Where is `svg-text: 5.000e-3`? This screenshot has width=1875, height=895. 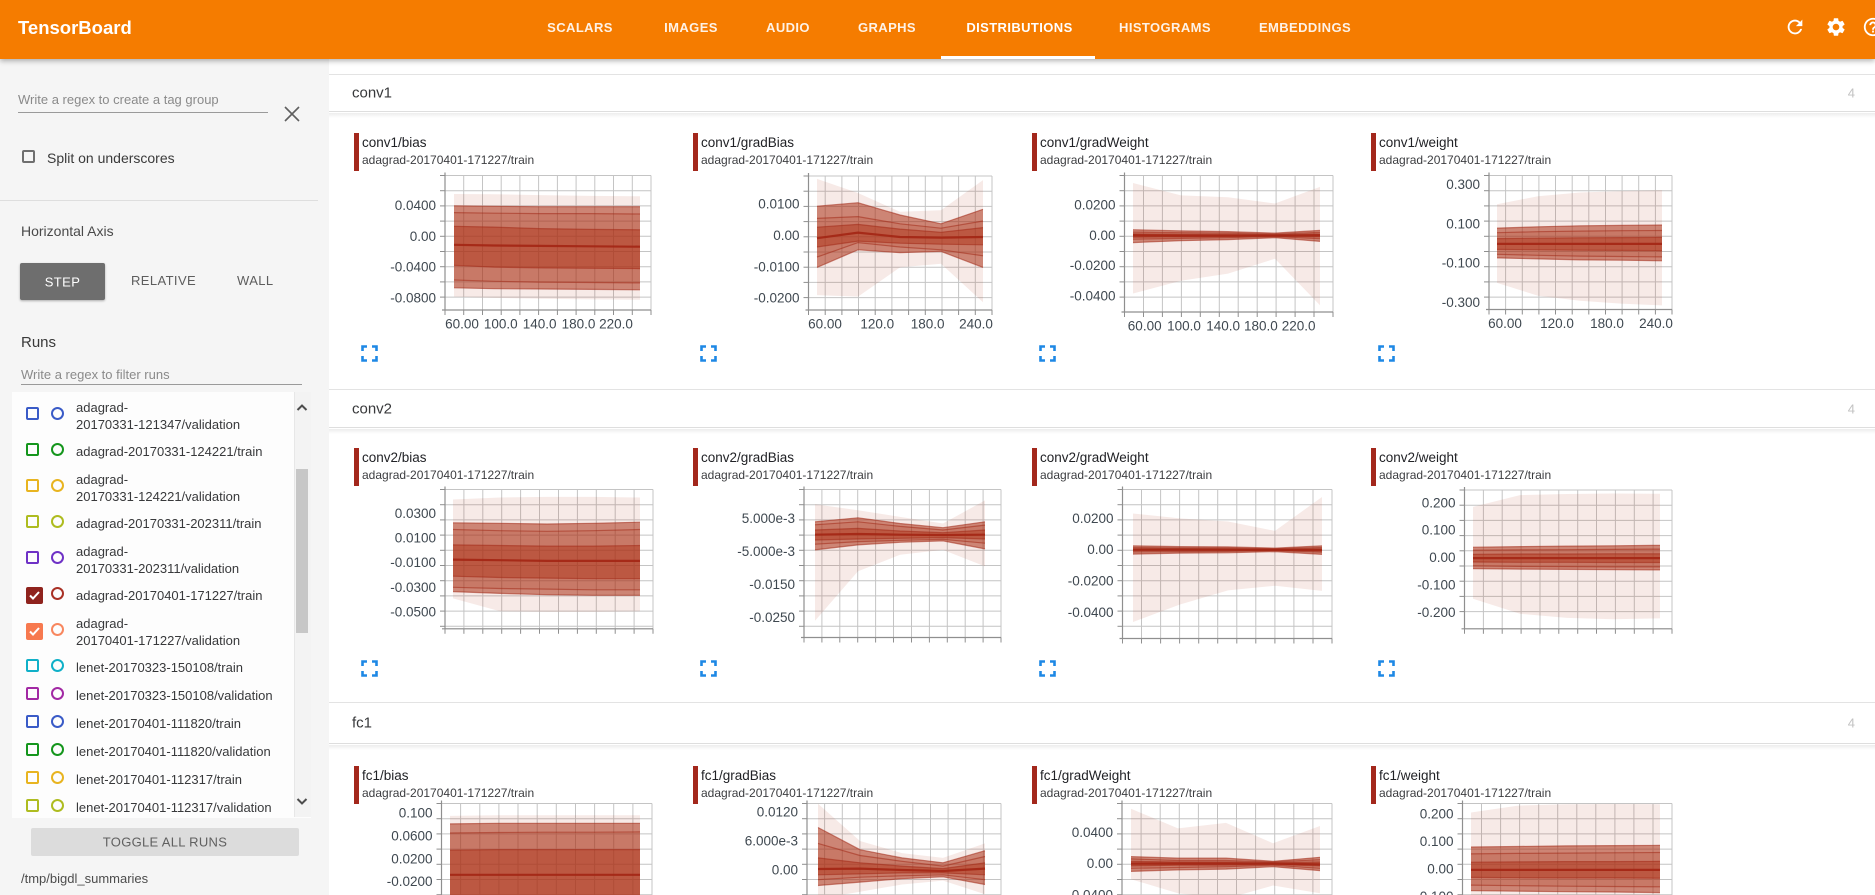 svg-text: 5.000e-3 is located at coordinates (768, 518).